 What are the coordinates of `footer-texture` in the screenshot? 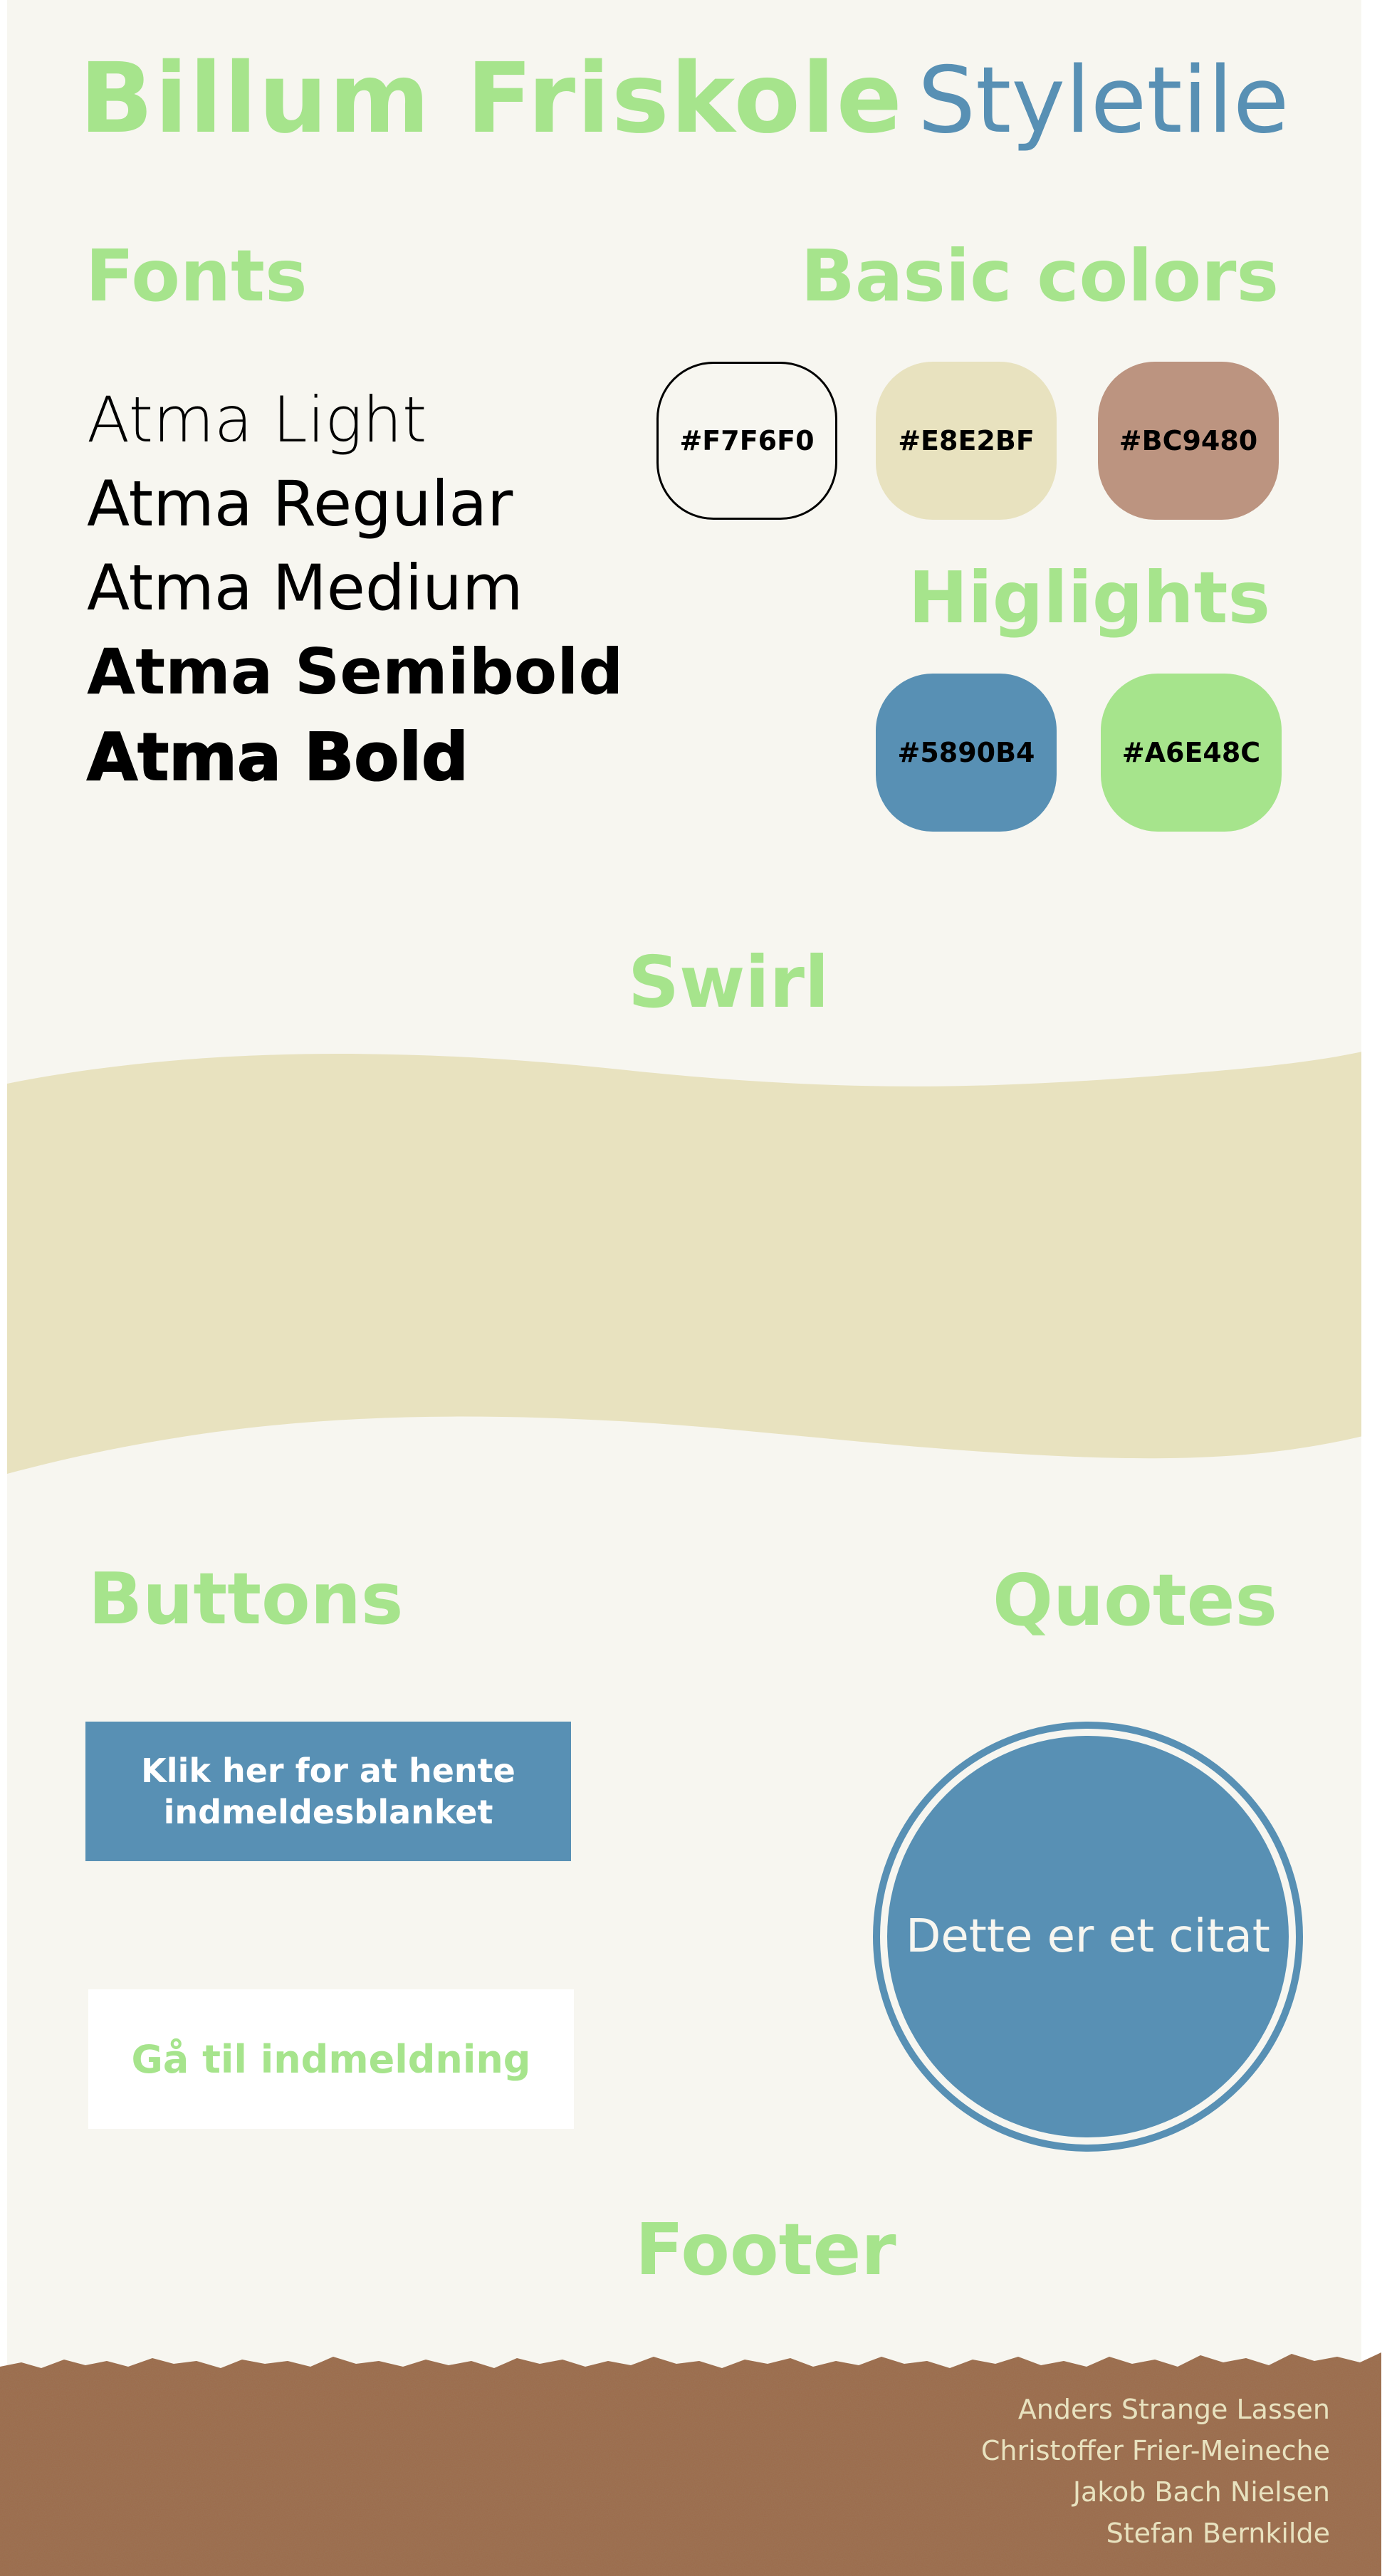 It's located at (690, 2464).